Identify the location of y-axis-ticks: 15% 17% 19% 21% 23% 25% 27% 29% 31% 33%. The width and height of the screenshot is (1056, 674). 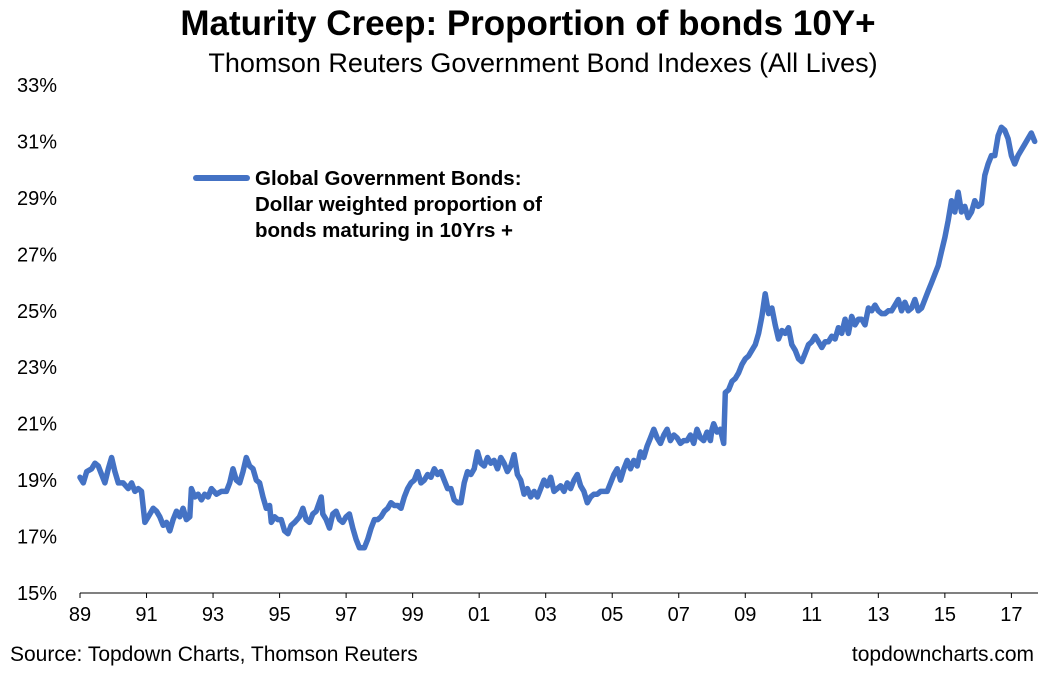
(37, 340).